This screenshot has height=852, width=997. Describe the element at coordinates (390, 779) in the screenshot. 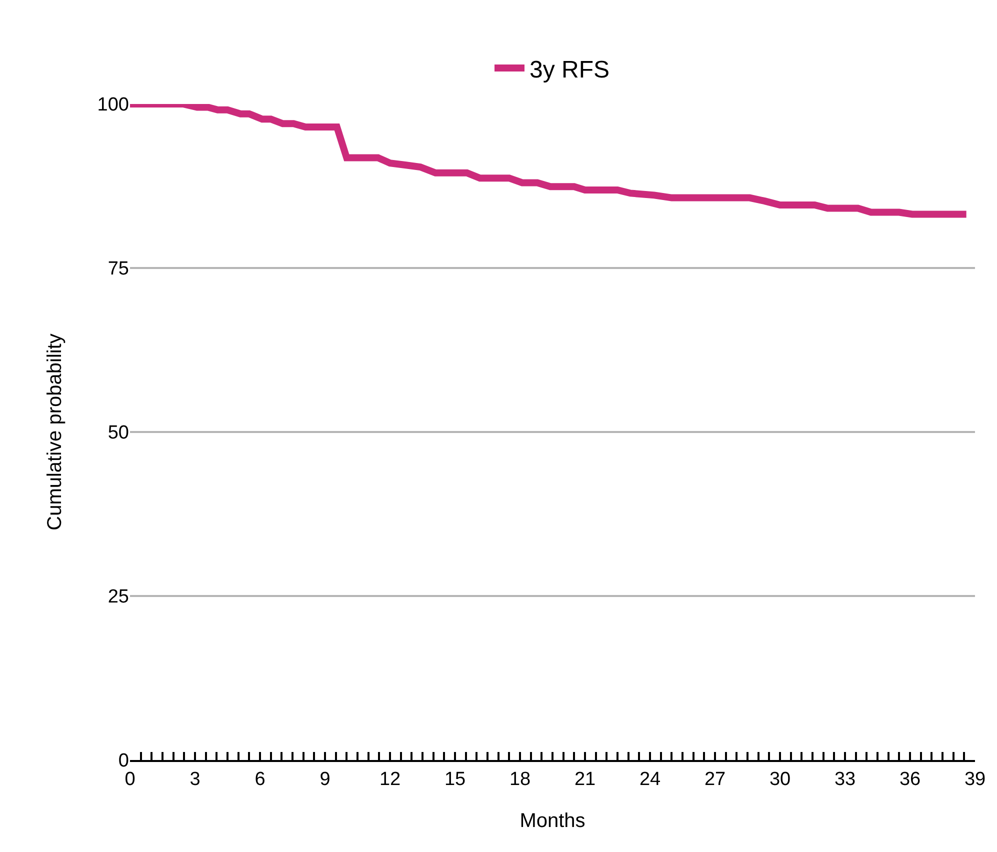

I see `x-tick-label: 12` at that location.